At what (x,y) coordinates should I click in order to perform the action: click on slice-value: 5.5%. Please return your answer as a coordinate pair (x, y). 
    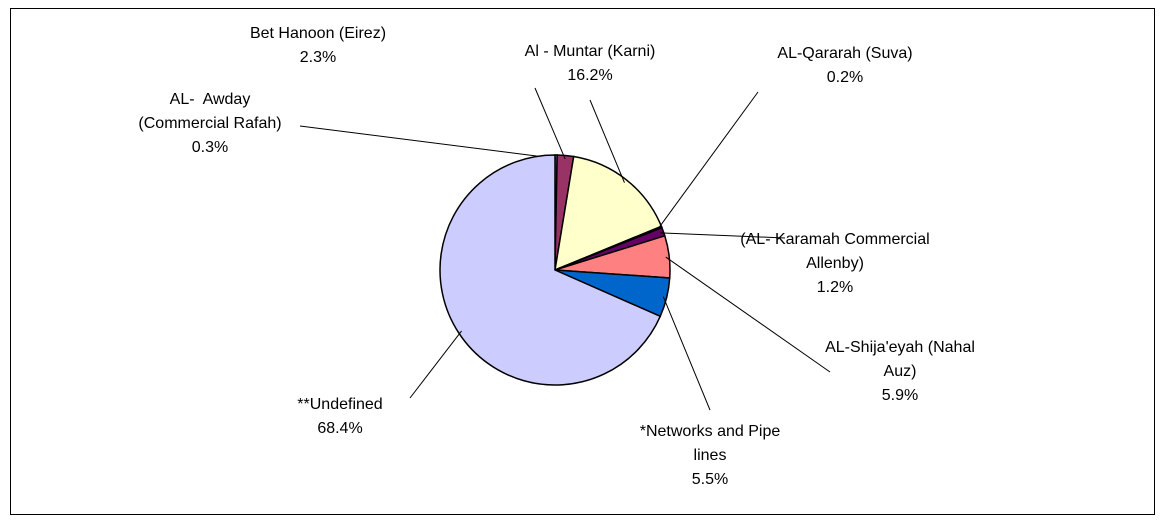
    Looking at the image, I should click on (710, 479).